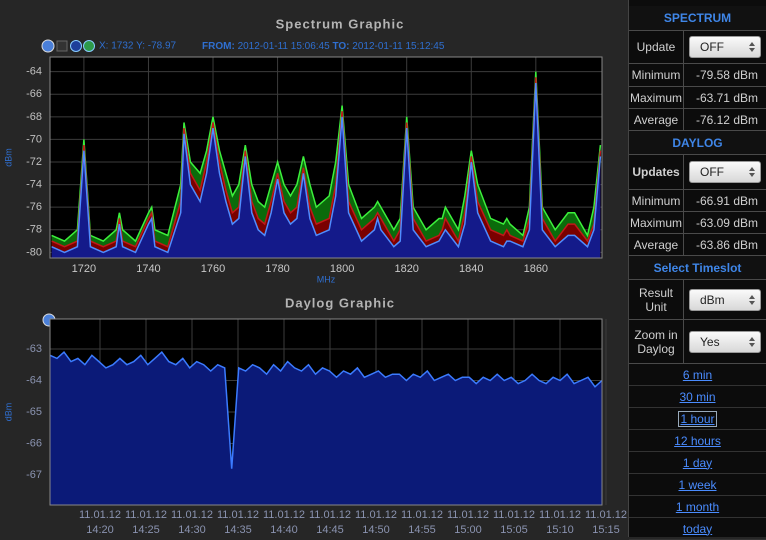 This screenshot has height=540, width=766. Describe the element at coordinates (34, 207) in the screenshot. I see `y-tick-label: -76` at that location.